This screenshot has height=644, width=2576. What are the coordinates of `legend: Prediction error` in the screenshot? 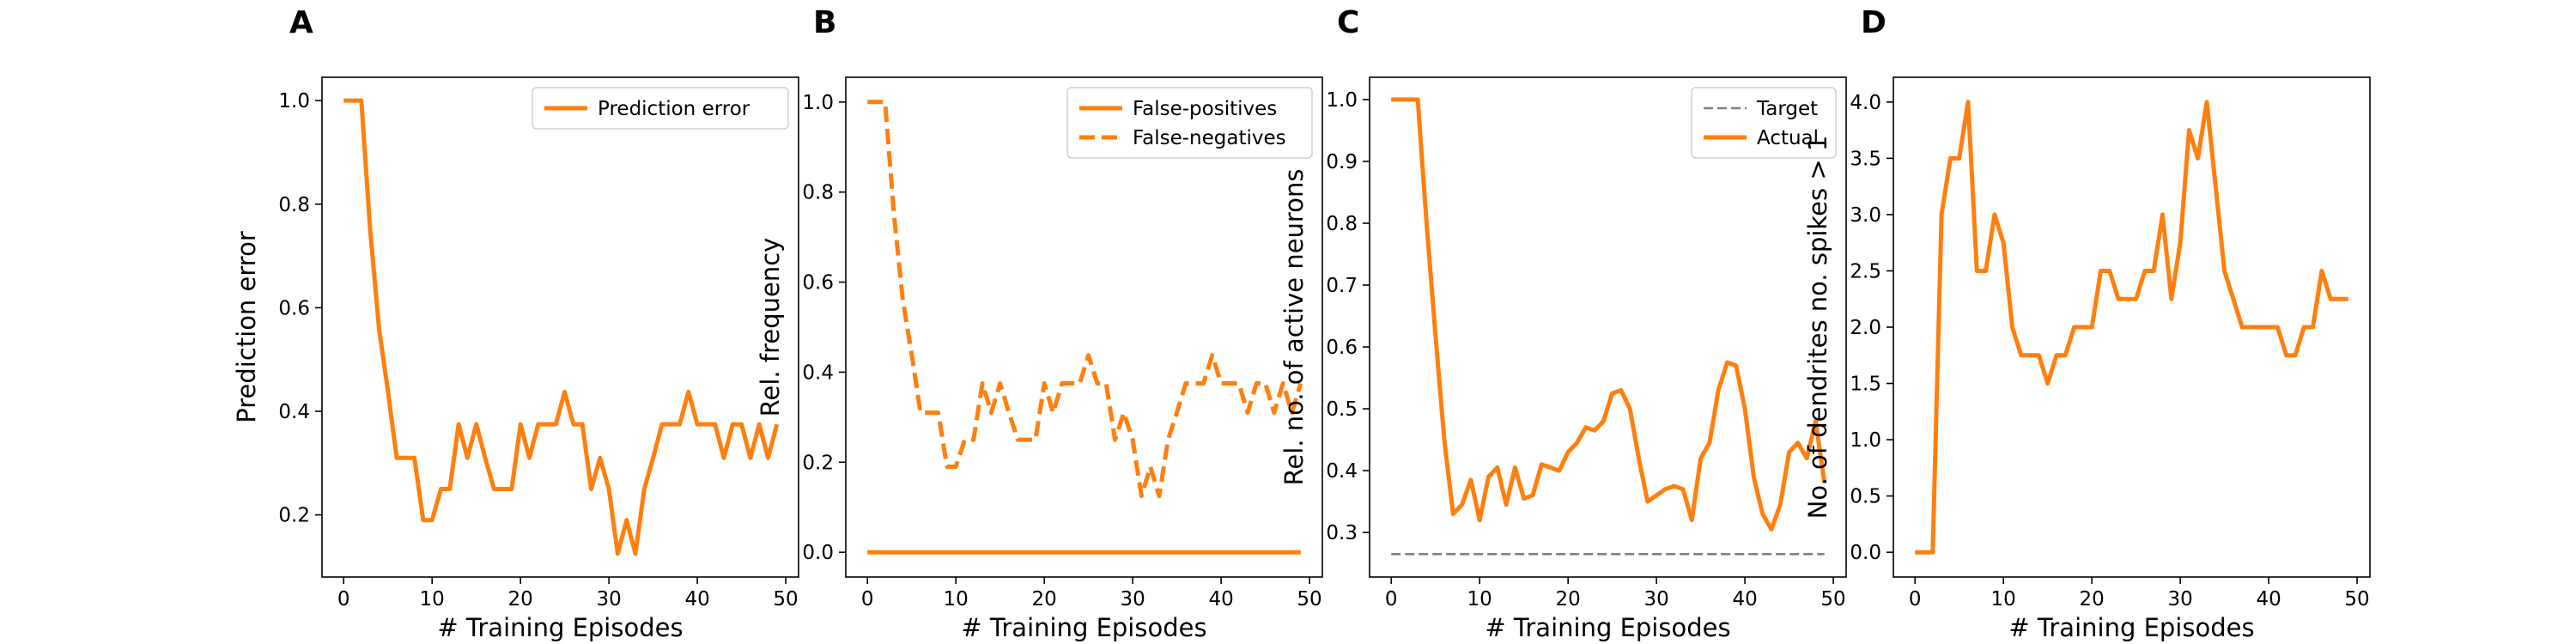 It's located at (660, 109).